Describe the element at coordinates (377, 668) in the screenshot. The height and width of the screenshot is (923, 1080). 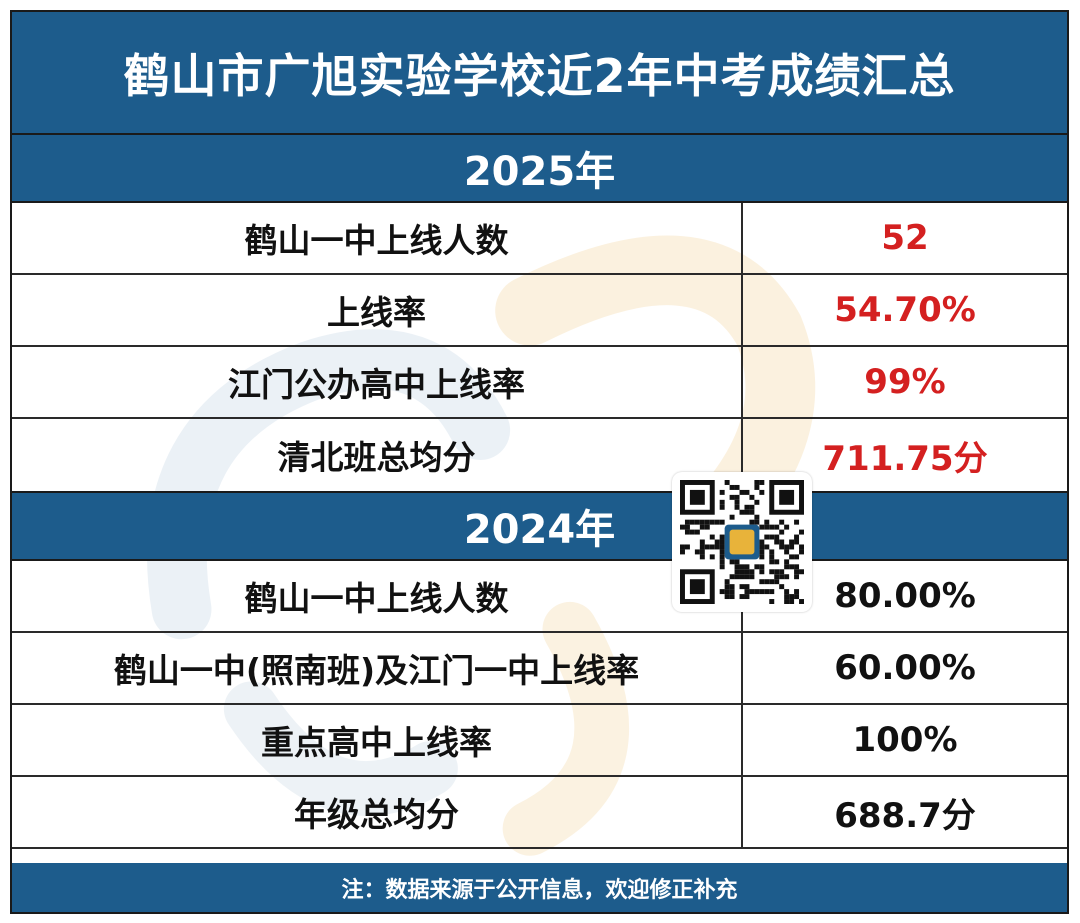
I see `row-label: 鹤山一中(照南班)及江门一中上线率` at that location.